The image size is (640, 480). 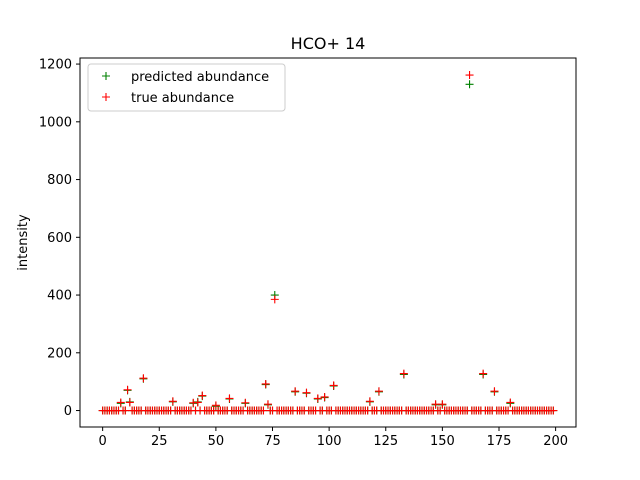 I want to click on y-tick-label: 1000, so click(x=55, y=122).